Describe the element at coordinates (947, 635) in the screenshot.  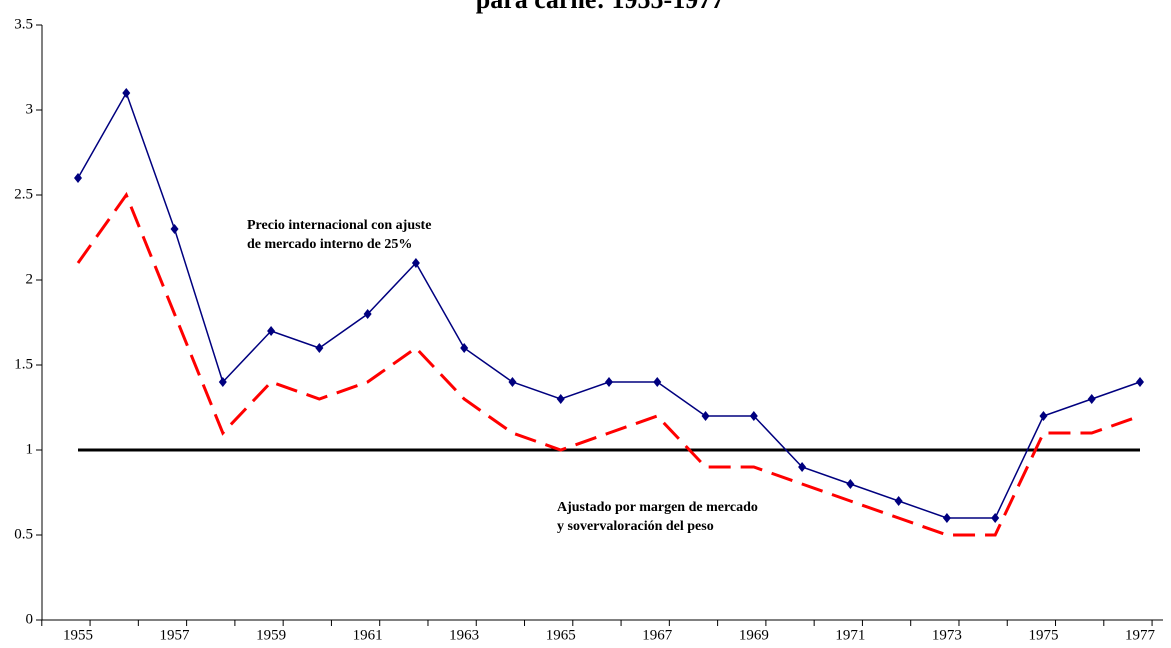
I see `x-tick-label: 1973` at that location.